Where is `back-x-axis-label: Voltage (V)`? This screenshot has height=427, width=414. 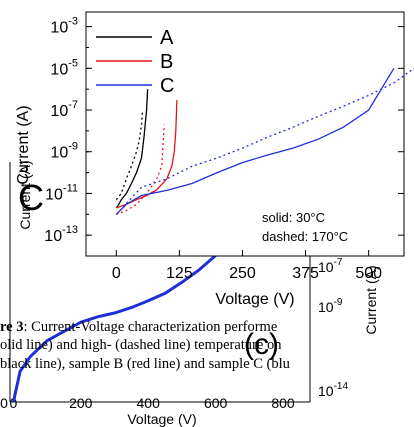 back-x-axis-label: Voltage (V) is located at coordinates (161, 419).